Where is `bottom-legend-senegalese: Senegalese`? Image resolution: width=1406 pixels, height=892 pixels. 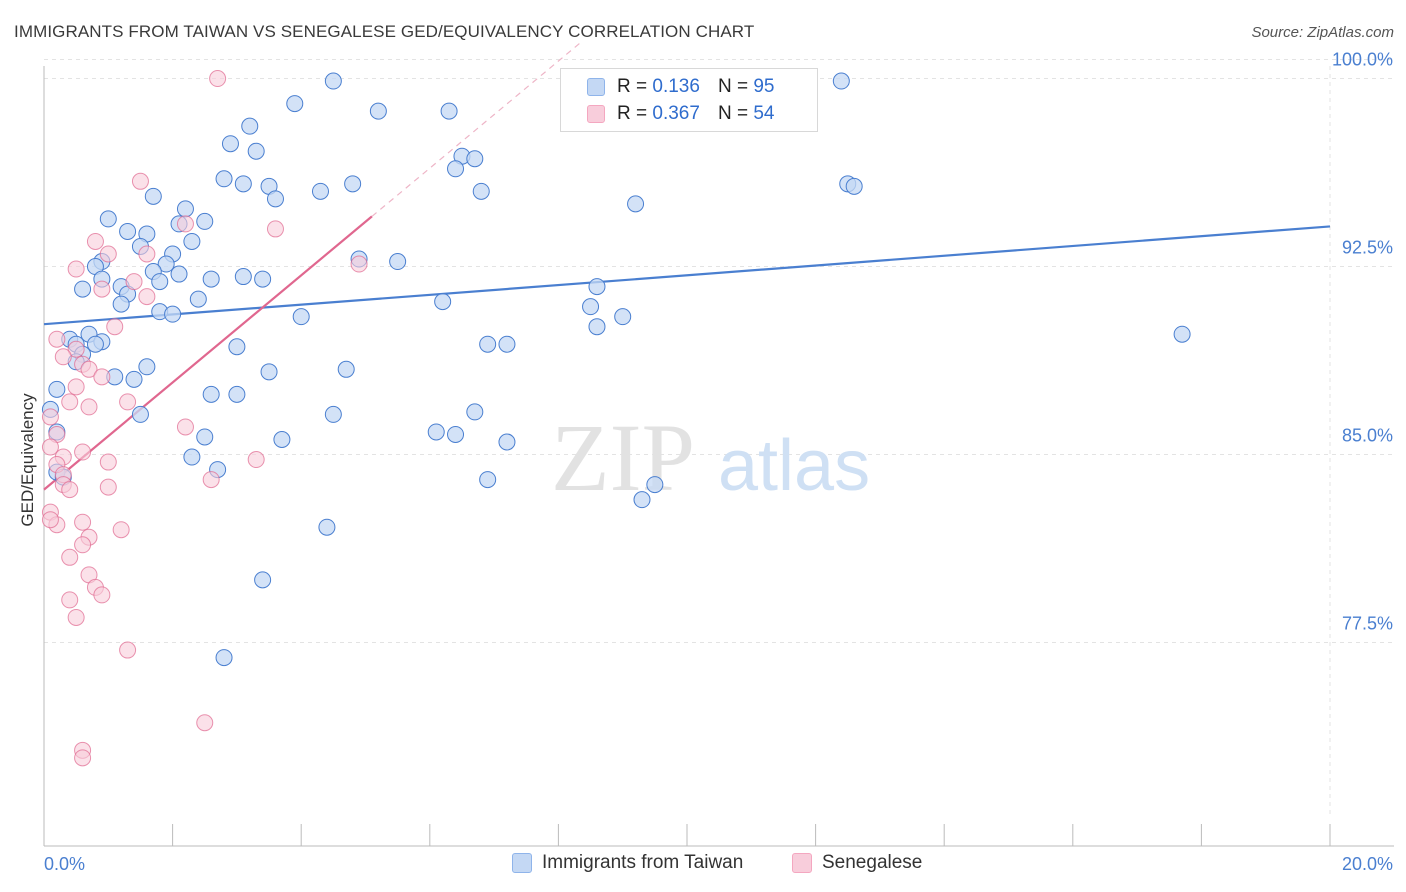
bottom-legend-senegalese: Senegalese is located at coordinates (857, 863).